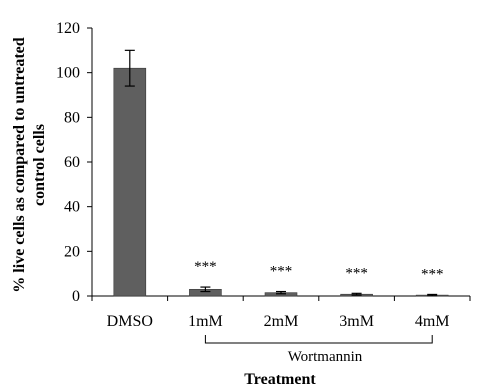 The width and height of the screenshot is (485, 388). Describe the element at coordinates (318, 339) in the screenshot. I see `group-bracket` at that location.